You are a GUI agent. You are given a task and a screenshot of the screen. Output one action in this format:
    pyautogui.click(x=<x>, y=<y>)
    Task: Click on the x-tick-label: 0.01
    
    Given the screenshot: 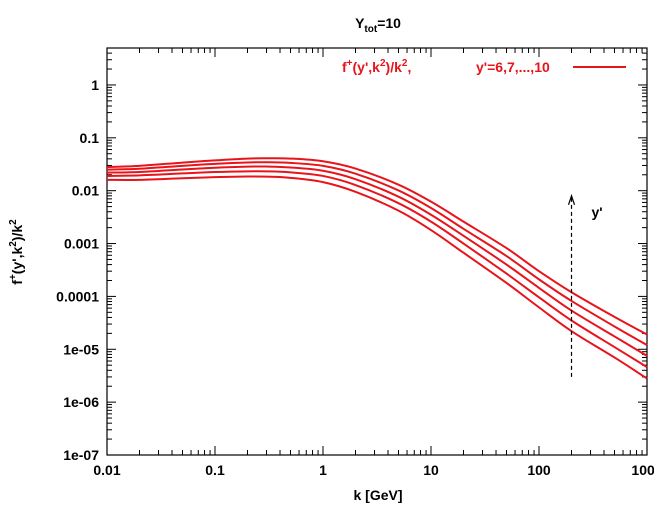 What is the action you would take?
    pyautogui.click(x=106, y=470)
    